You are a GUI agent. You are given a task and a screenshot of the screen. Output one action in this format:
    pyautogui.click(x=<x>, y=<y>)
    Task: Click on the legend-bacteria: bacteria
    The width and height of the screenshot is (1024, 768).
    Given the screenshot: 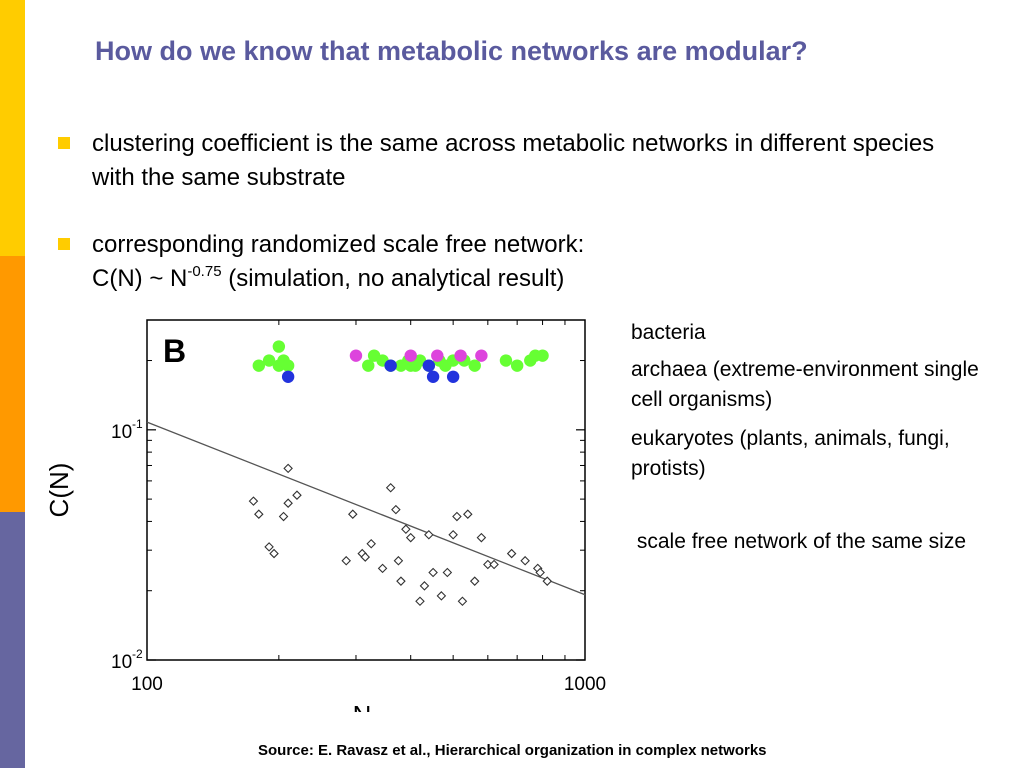 What is the action you would take?
    pyautogui.click(x=668, y=332)
    